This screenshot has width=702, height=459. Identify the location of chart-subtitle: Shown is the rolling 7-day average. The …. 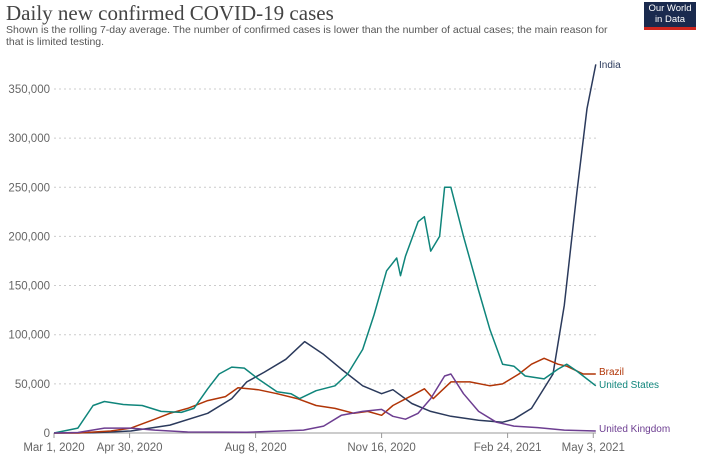
(307, 36).